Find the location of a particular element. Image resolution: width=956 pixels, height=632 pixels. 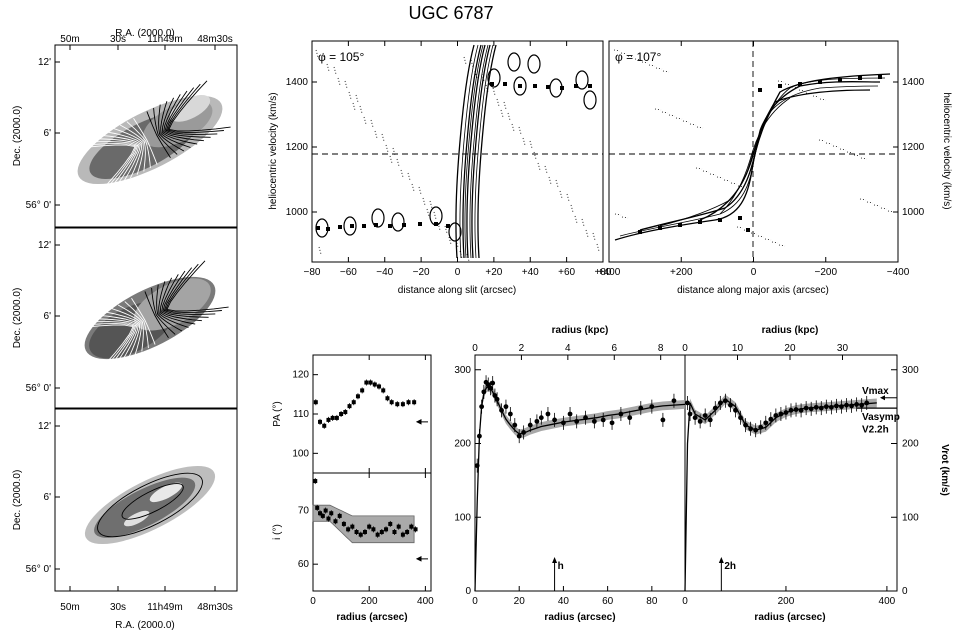

pv-slit-xtick-7: +60 is located at coordinates (566, 272).